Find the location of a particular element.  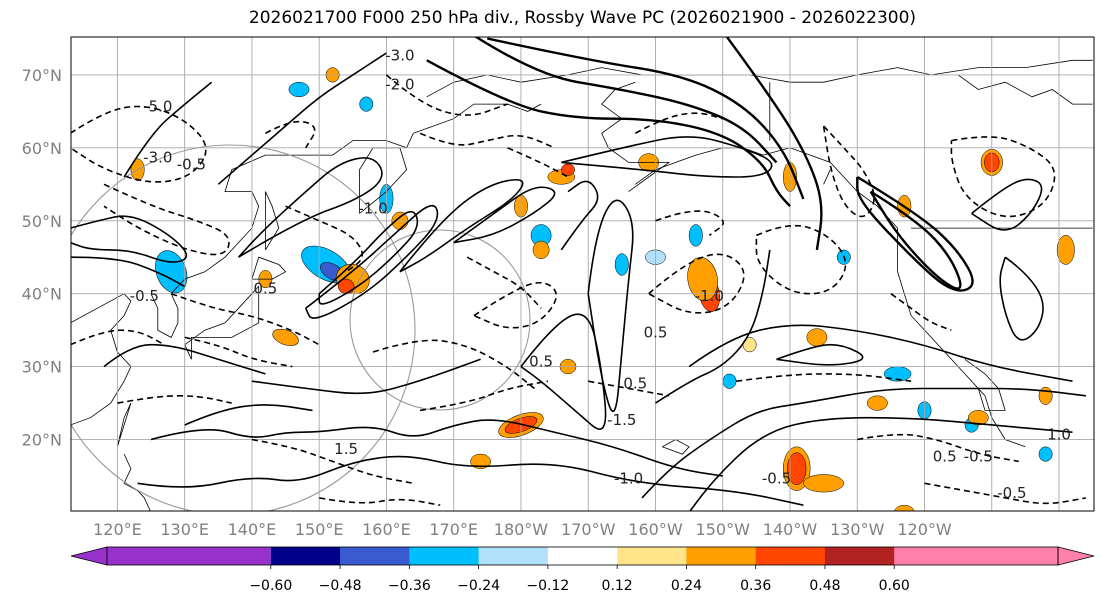

lon-label: 140°E is located at coordinates (252, 529).